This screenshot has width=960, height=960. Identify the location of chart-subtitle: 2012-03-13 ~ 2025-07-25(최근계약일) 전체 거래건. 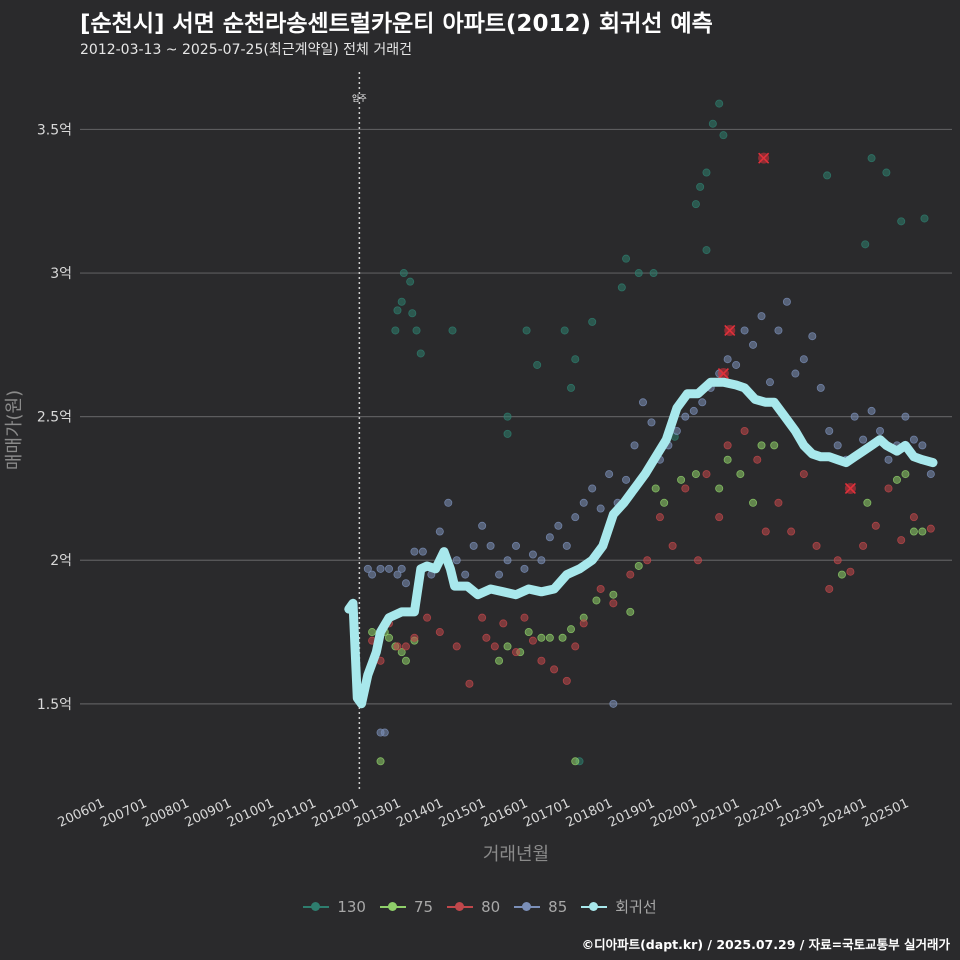
(246, 50).